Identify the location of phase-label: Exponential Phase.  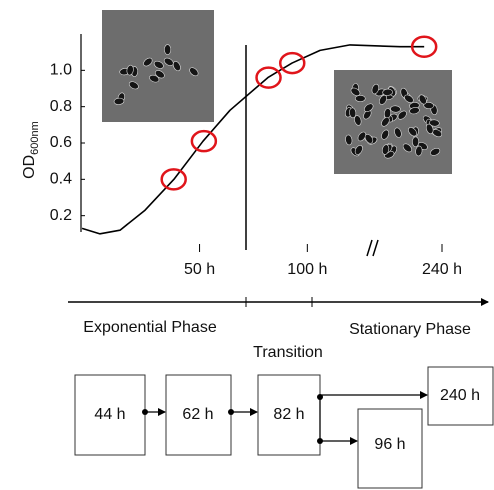
(150, 327).